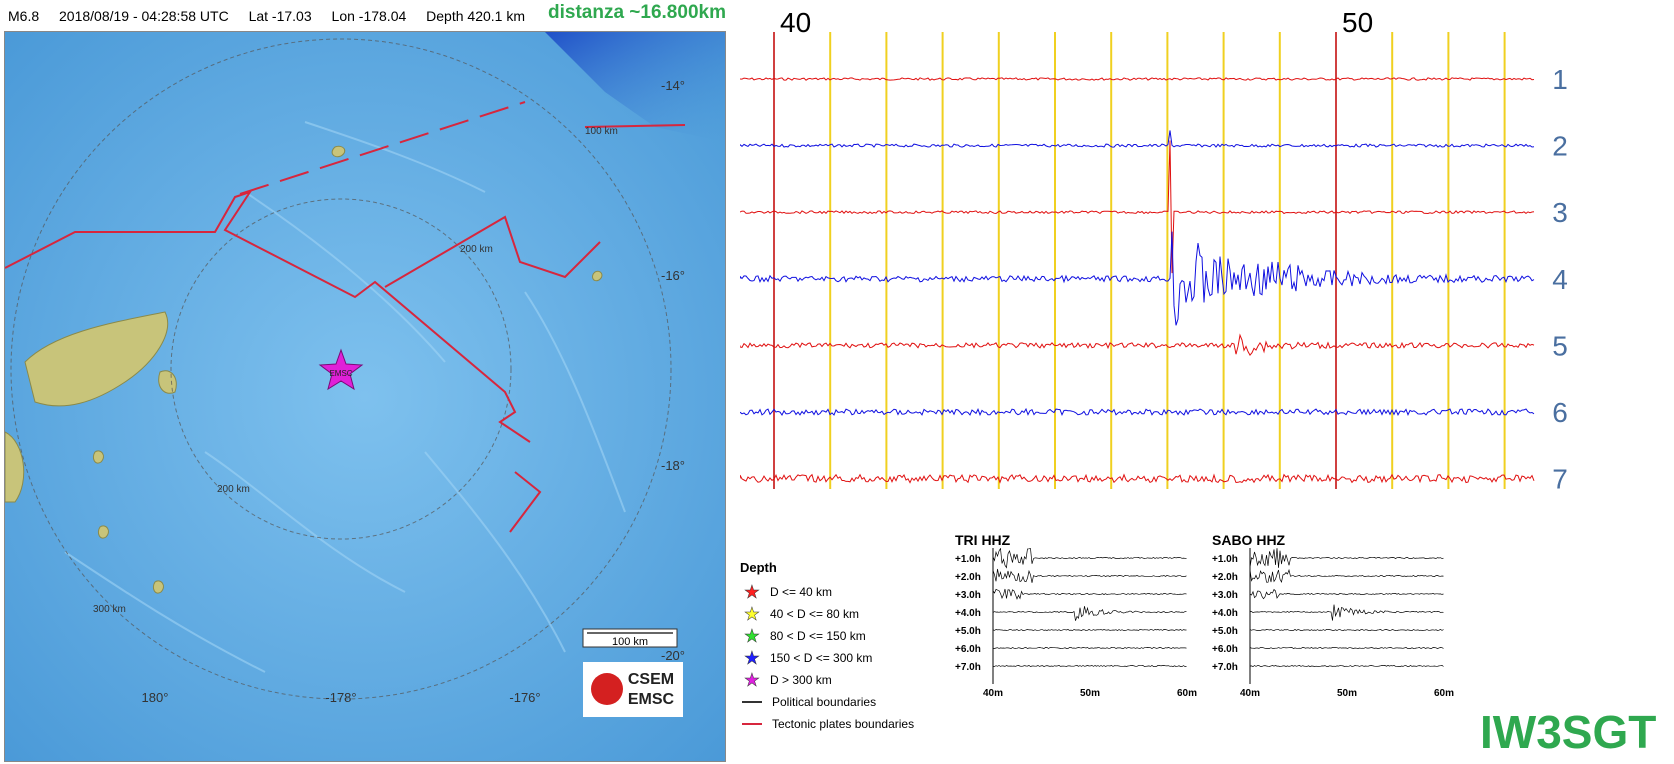 The width and height of the screenshot is (1674, 764). Describe the element at coordinates (843, 724) in the screenshot. I see `legend-label: Tectonic plates boundaries` at that location.